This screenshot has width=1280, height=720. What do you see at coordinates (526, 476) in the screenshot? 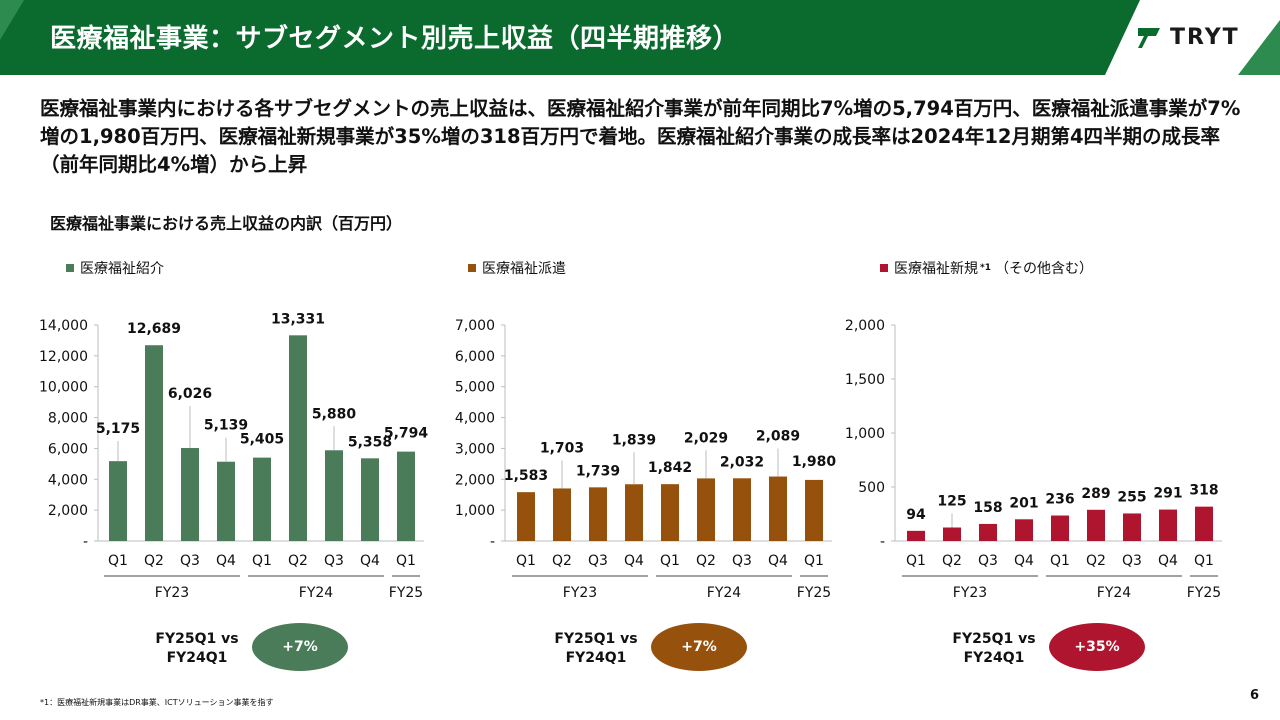
I see `data-label: 1,583` at bounding box center [526, 476].